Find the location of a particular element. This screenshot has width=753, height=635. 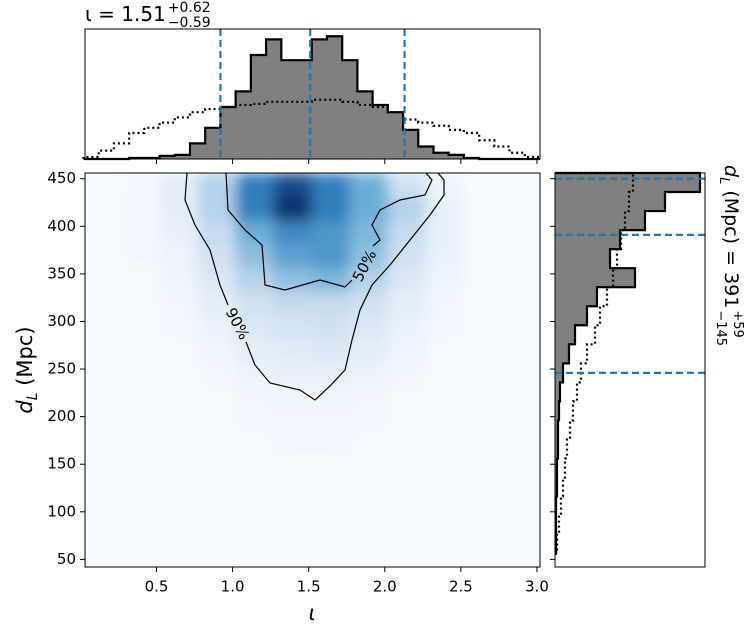

y-tick-label: 400 is located at coordinates (61, 226).